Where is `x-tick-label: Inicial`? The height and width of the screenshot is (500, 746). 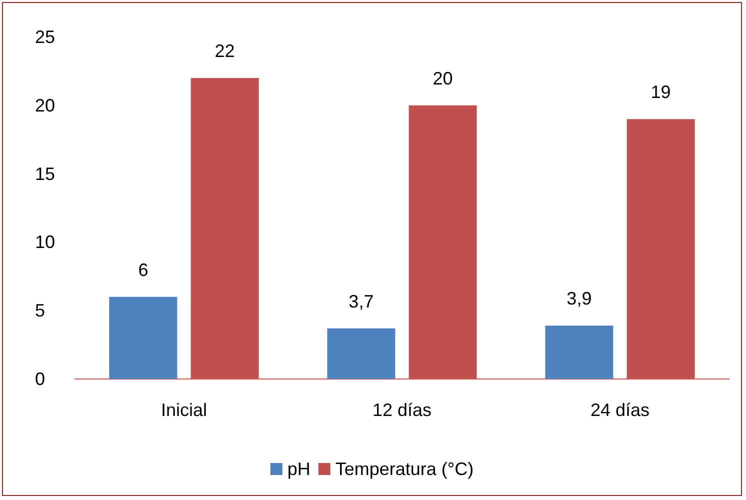 x-tick-label: Inicial is located at coordinates (184, 410).